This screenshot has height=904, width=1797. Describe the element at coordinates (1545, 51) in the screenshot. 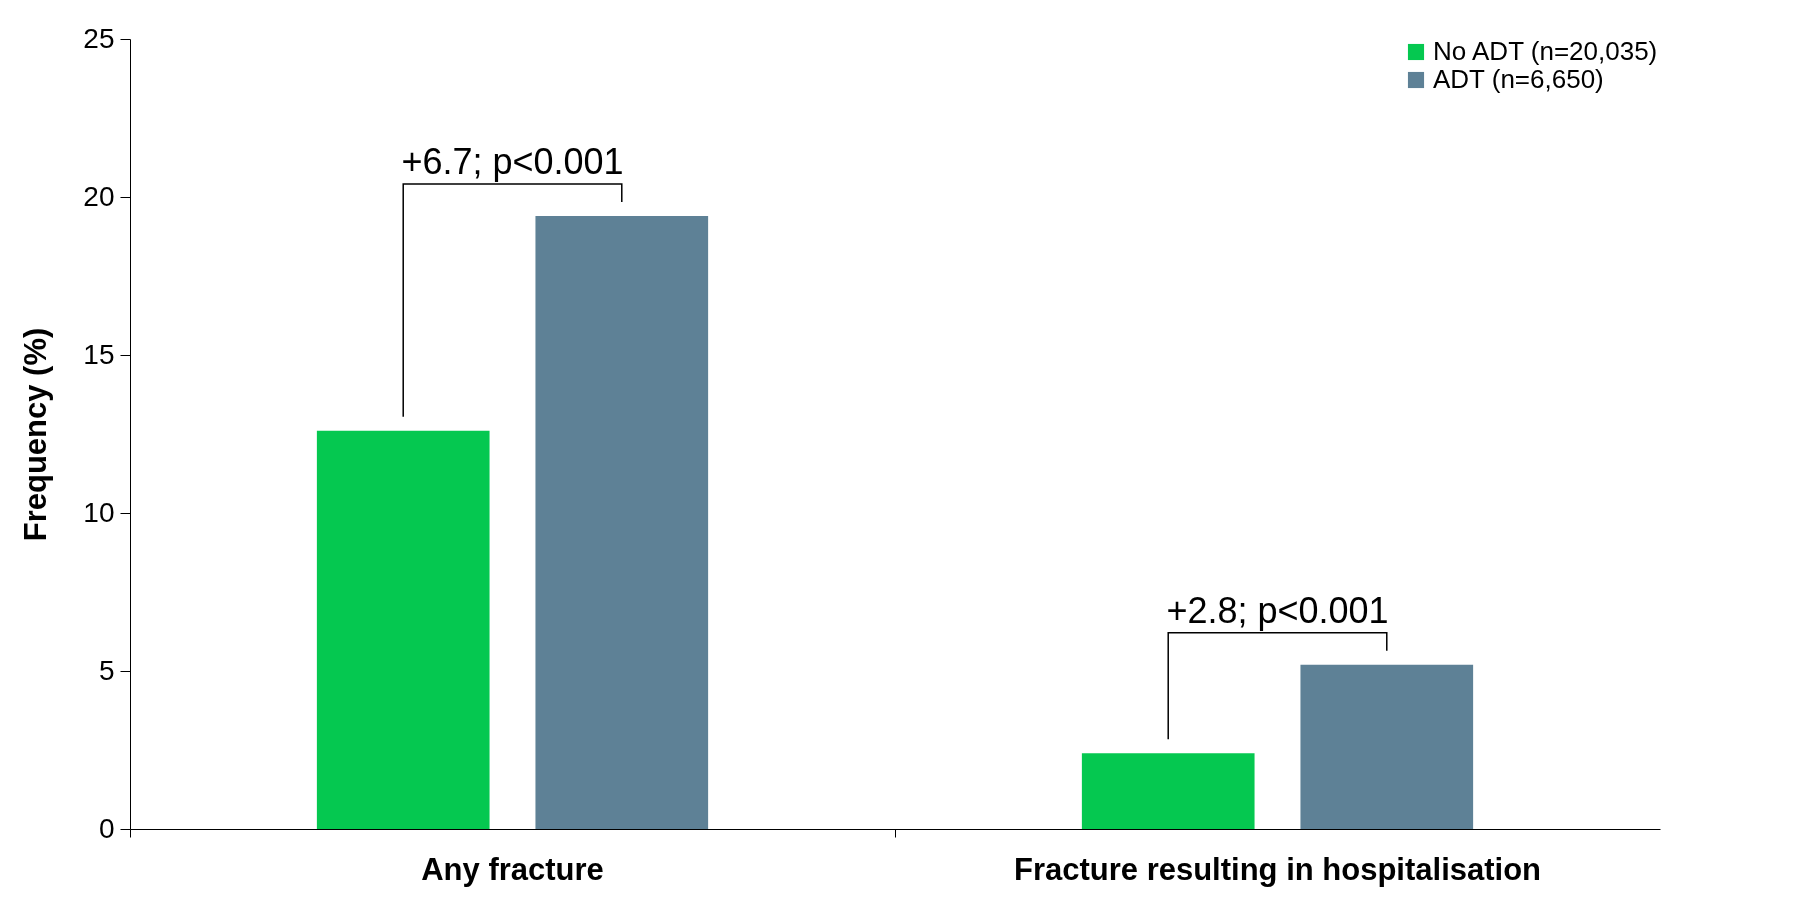

I see `legend-label: No ADT (n=20,035)` at that location.